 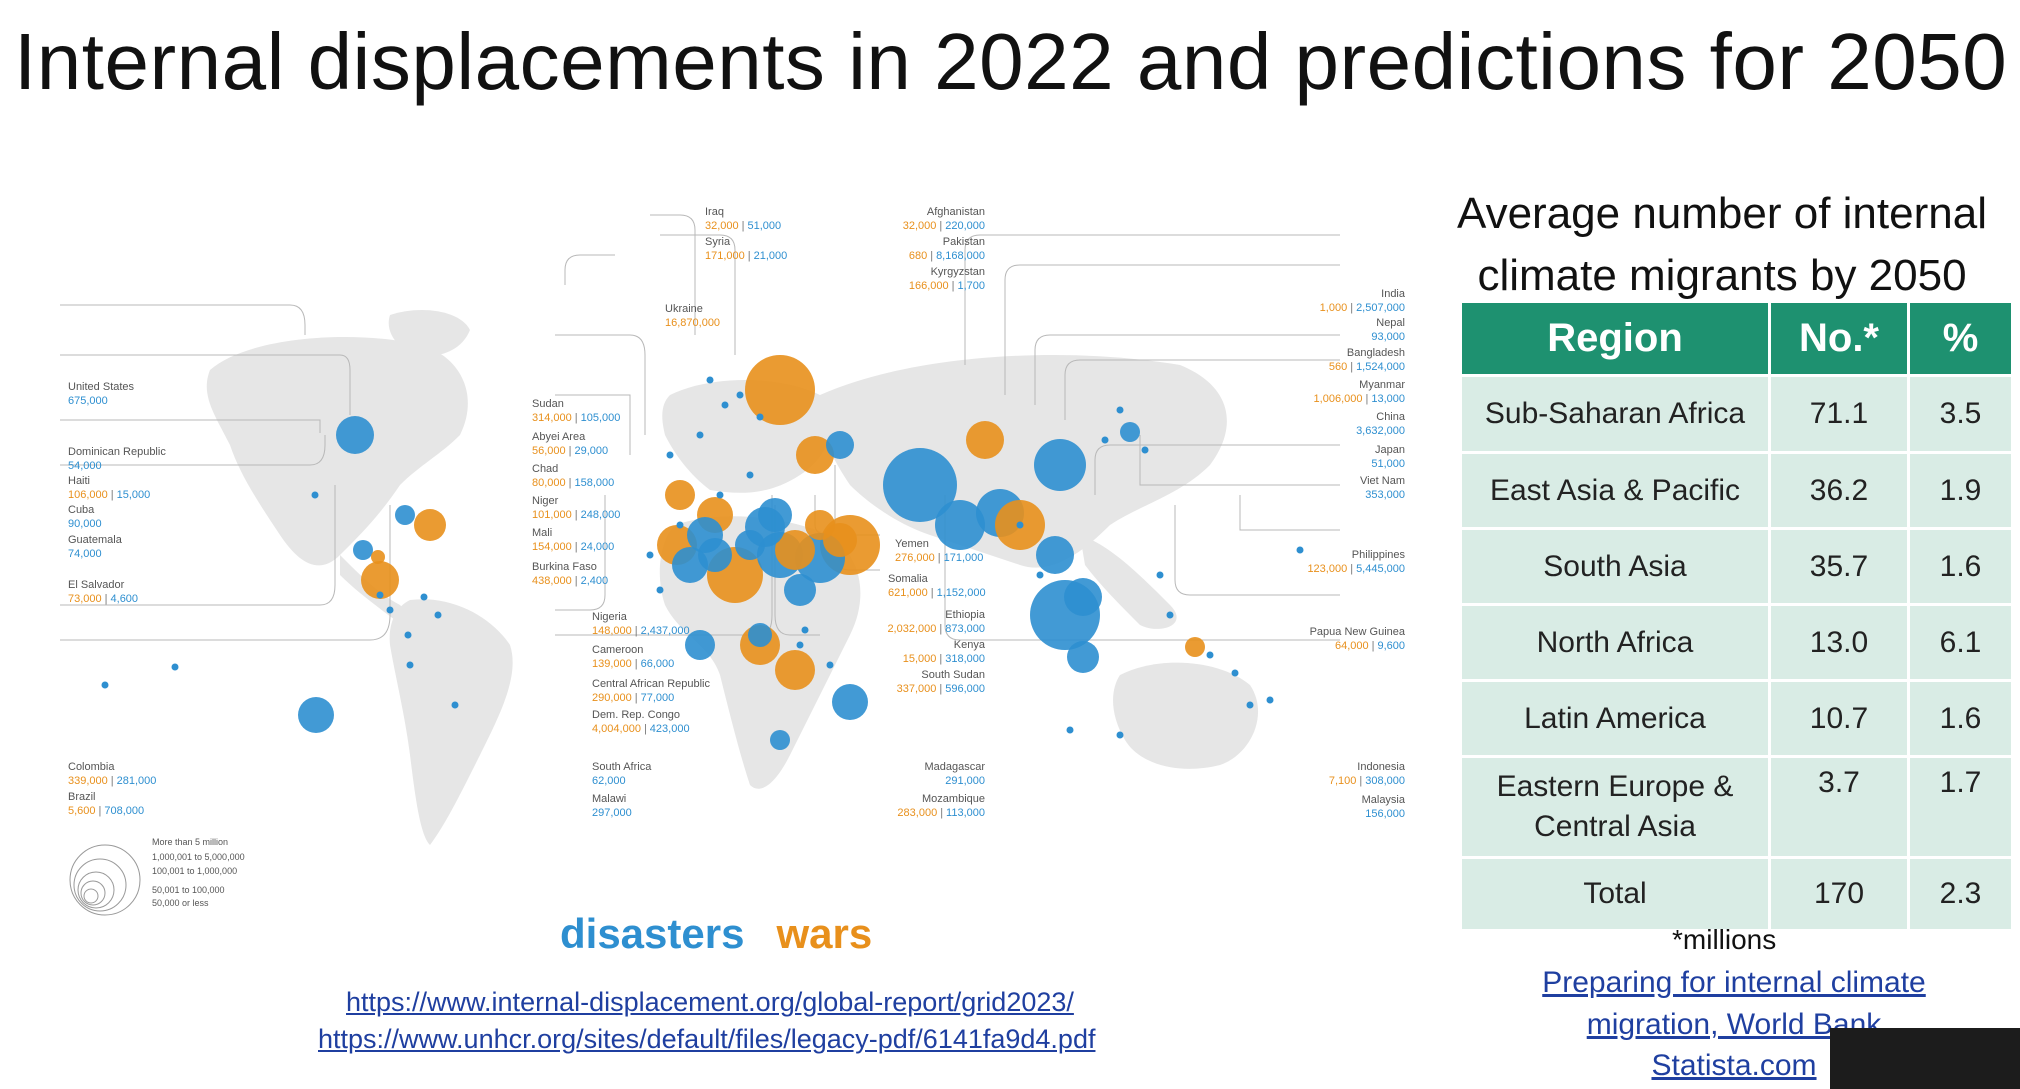 What do you see at coordinates (85, 554) in the screenshot?
I see `map-label-values: 74,000` at bounding box center [85, 554].